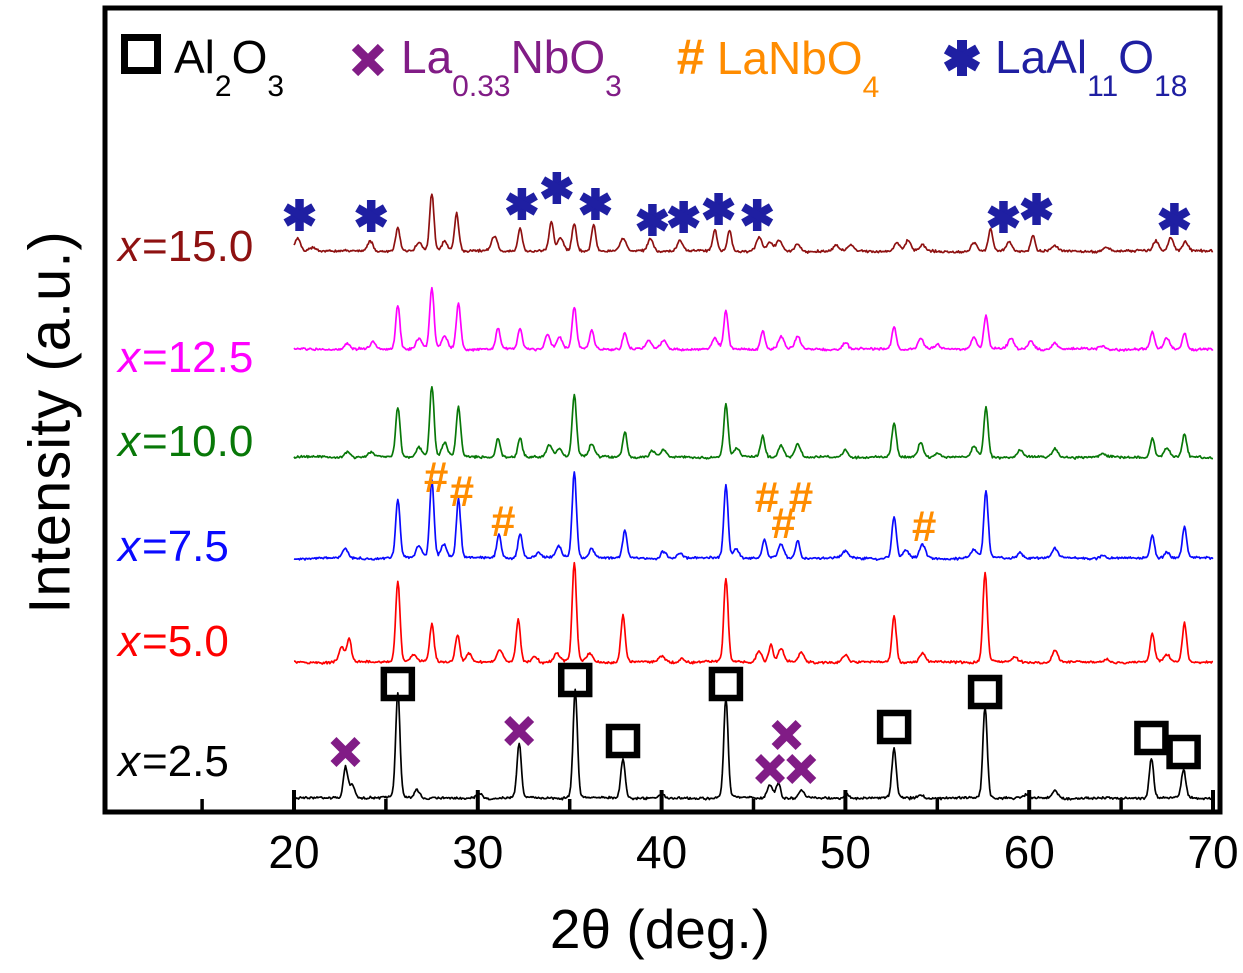 Image resolution: width=1243 pixels, height=973 pixels. I want to click on markers-open-square, so click(790, 716).